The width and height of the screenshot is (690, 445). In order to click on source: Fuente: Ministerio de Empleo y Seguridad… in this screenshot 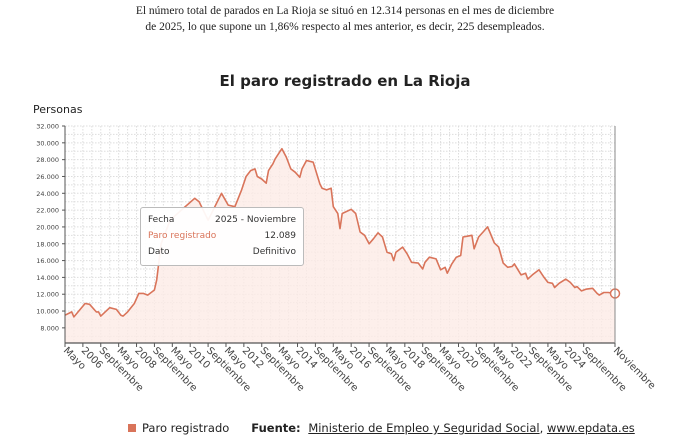, I will do `click(442, 428)`.